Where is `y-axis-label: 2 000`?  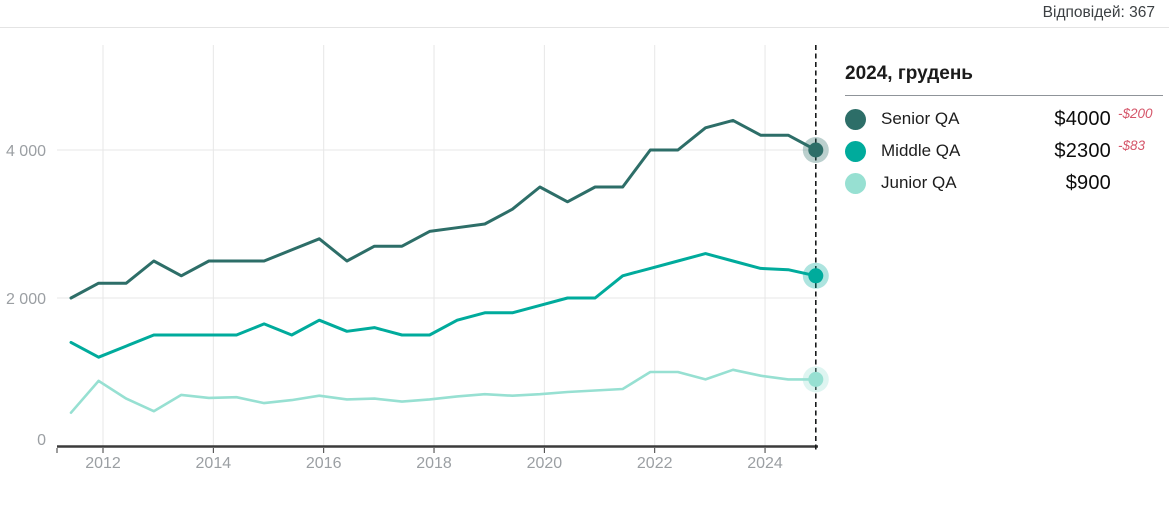
y-axis-label: 2 000 is located at coordinates (26, 299).